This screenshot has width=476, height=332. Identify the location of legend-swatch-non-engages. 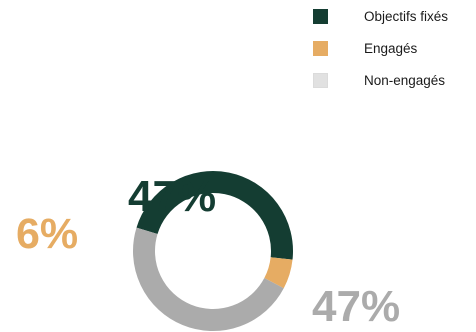
(320, 80).